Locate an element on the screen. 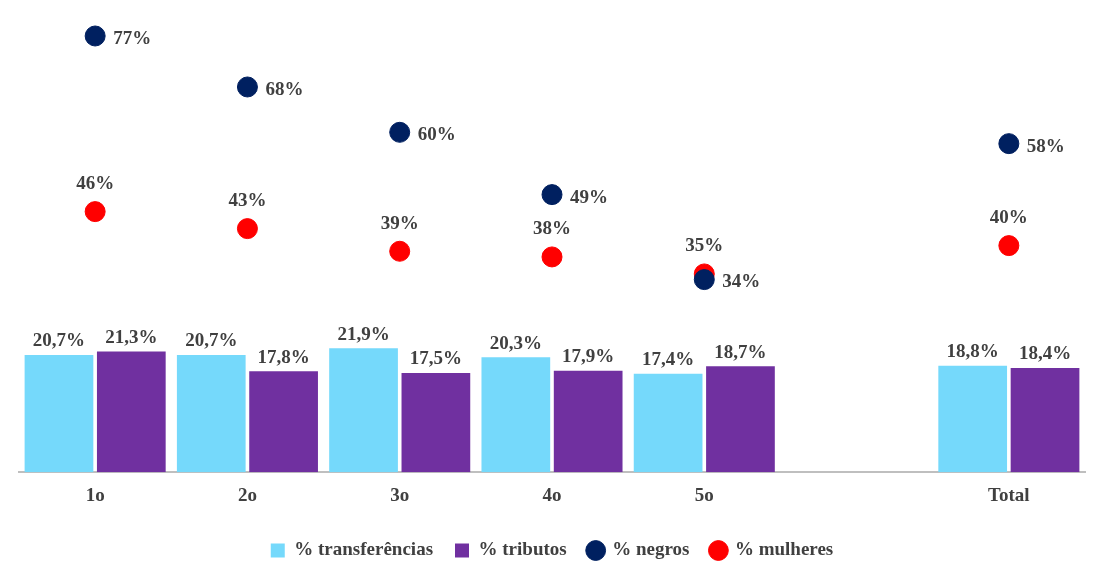 The width and height of the screenshot is (1104, 578). x-tick-label: Total is located at coordinates (1009, 494).